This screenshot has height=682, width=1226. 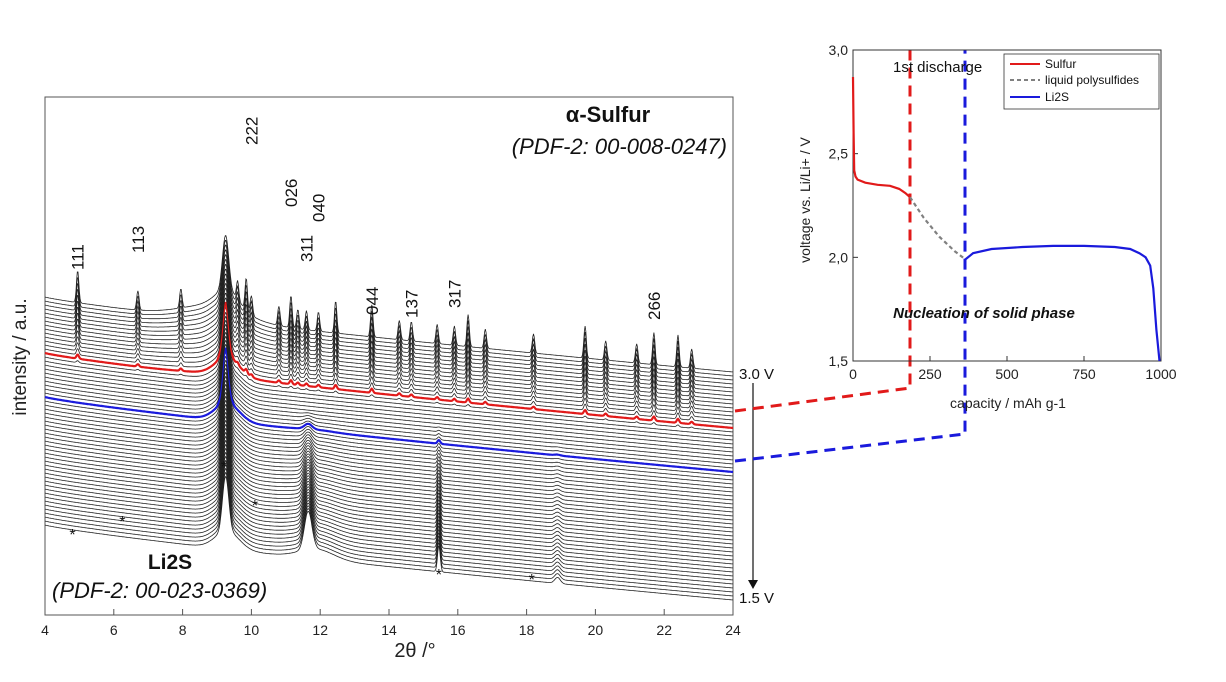 I want to click on sulfur-peak-label: 266, so click(x=654, y=306).